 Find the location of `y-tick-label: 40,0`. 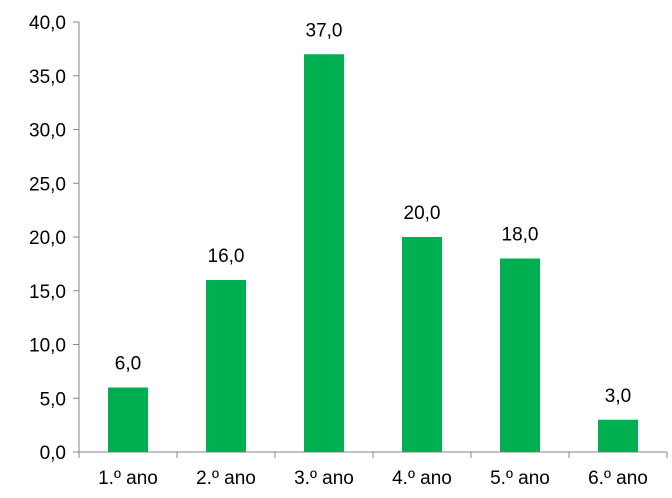

y-tick-label: 40,0 is located at coordinates (47, 23).